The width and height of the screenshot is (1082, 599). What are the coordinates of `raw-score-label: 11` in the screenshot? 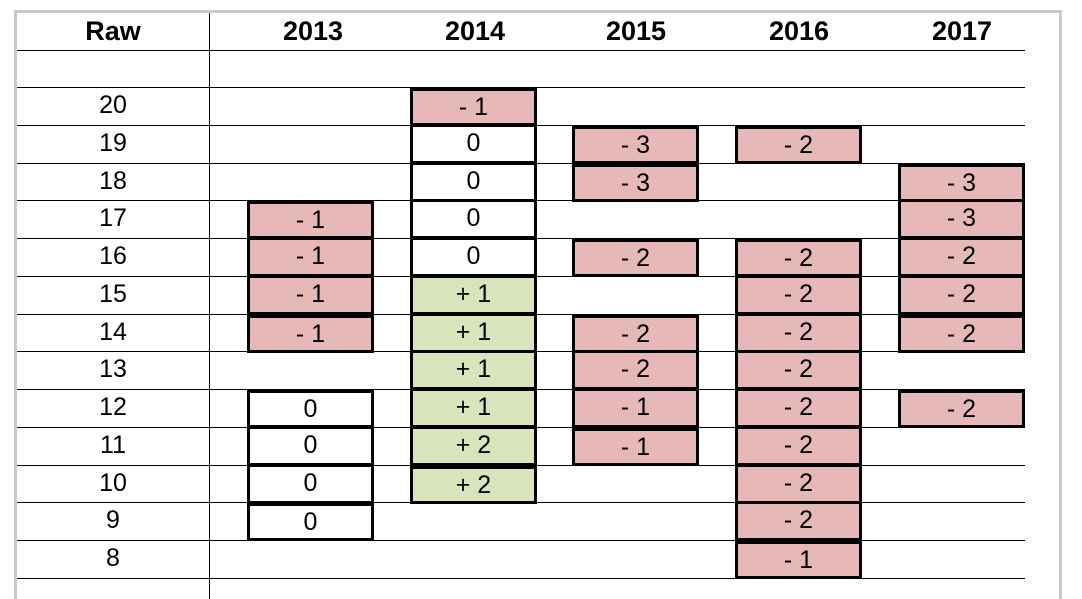 It's located at (113, 445).